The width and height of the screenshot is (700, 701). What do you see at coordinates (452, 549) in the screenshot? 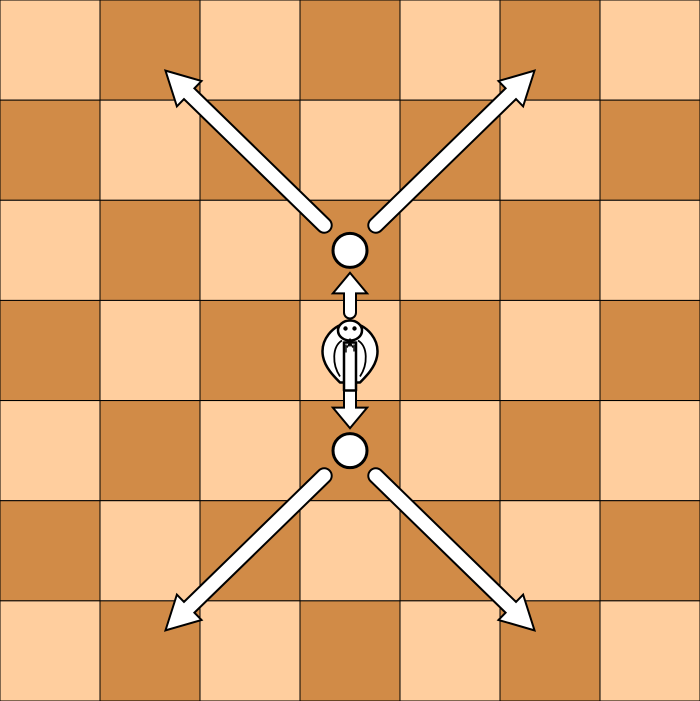
I see `arrow-down-right` at bounding box center [452, 549].